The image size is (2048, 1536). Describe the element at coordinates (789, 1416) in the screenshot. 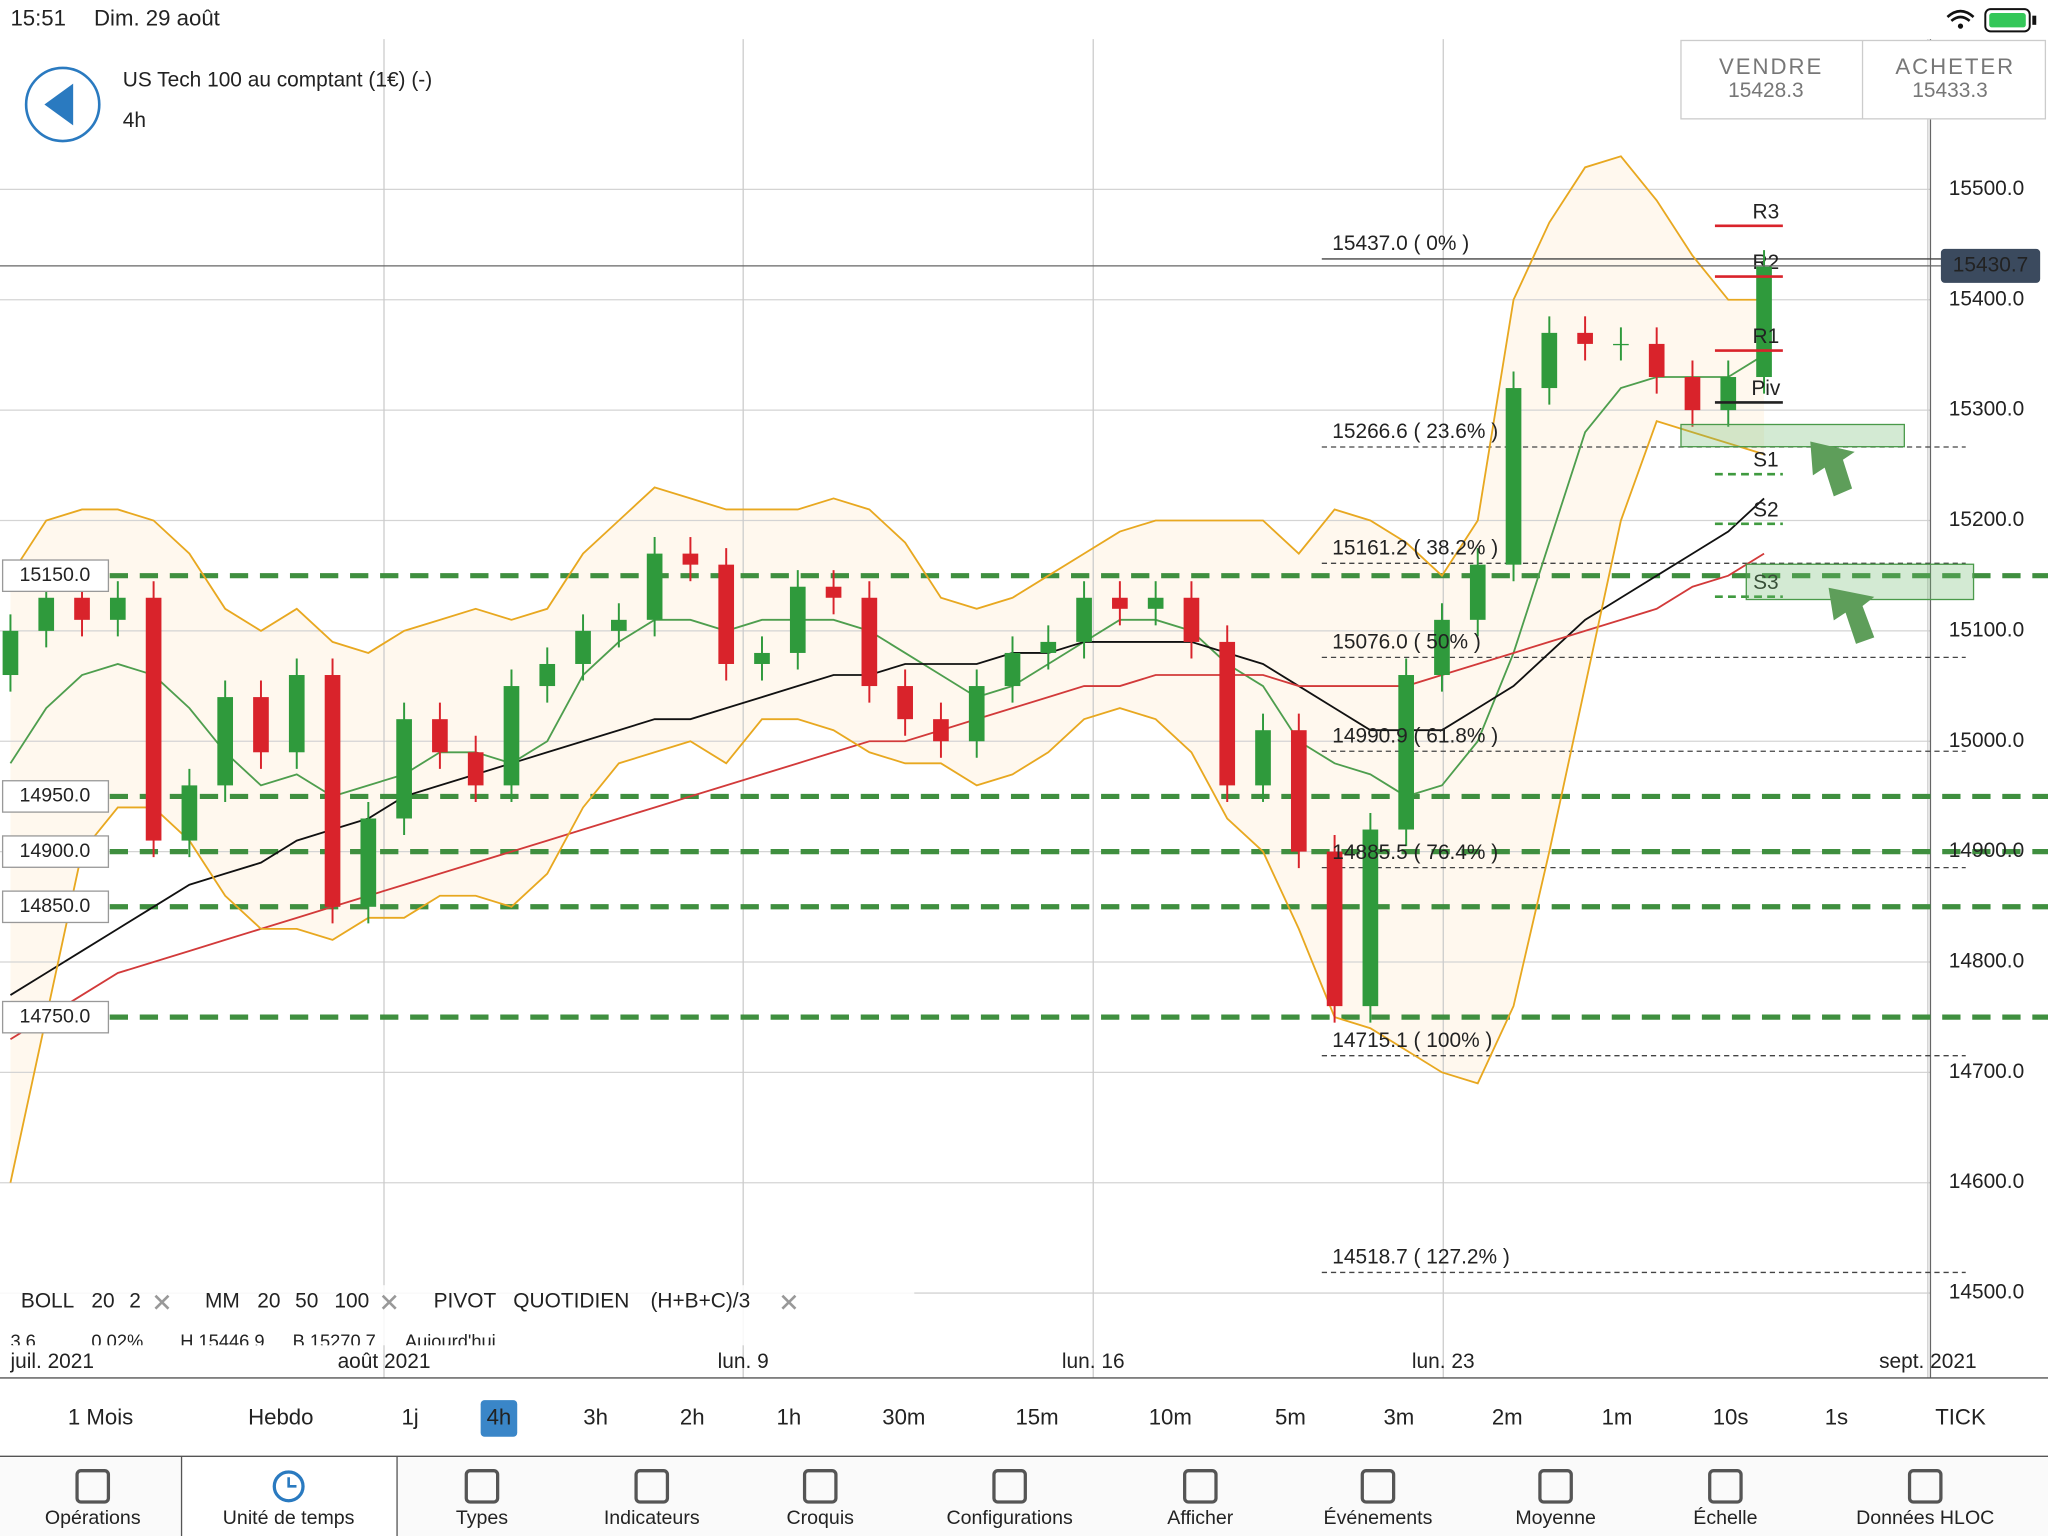

I see `timeframe: 1h` at that location.